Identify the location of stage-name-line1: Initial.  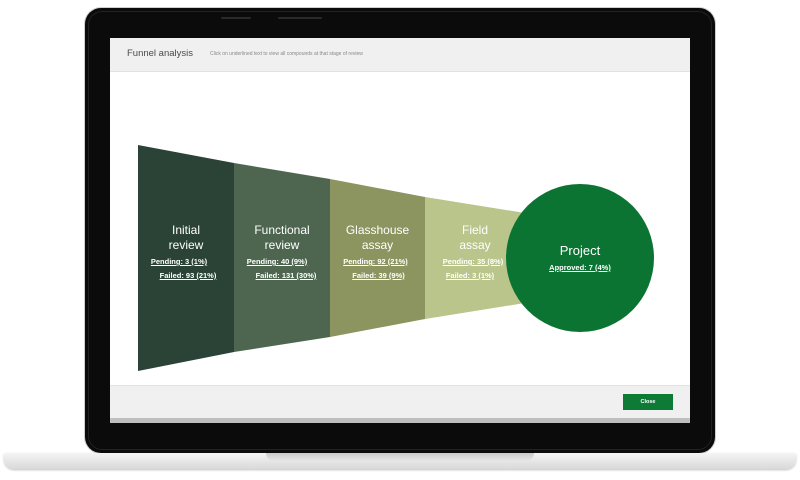
(185, 230).